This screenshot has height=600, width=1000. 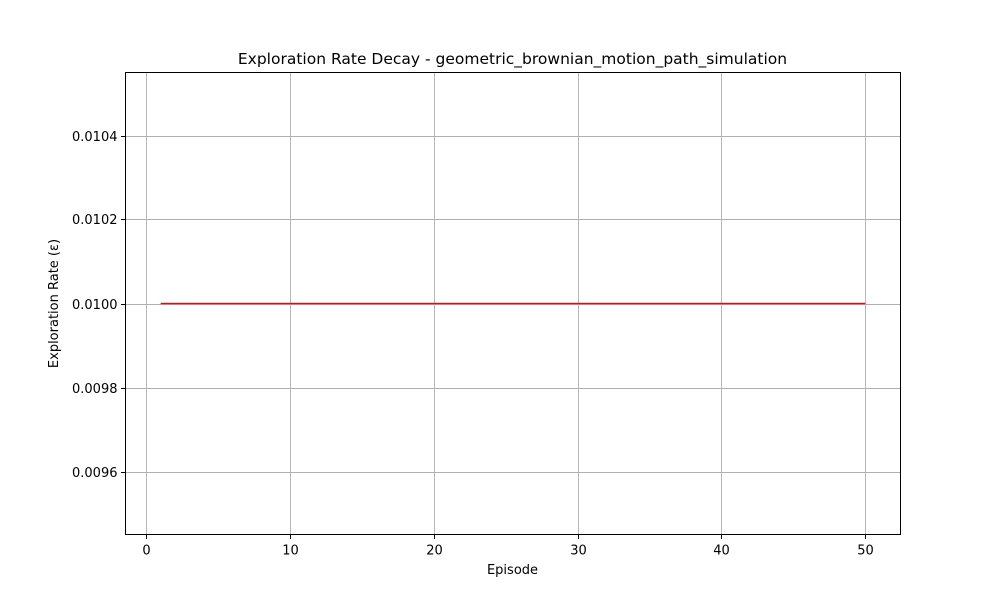 What do you see at coordinates (95, 305) in the screenshot?
I see `y-tick-label: 0.0100` at bounding box center [95, 305].